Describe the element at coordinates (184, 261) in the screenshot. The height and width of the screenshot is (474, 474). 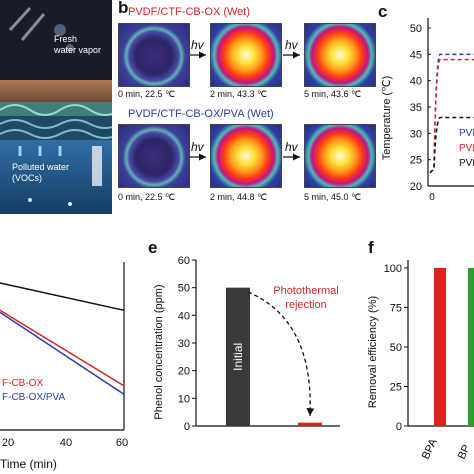
I see `panel-e-ytick: 60` at that location.